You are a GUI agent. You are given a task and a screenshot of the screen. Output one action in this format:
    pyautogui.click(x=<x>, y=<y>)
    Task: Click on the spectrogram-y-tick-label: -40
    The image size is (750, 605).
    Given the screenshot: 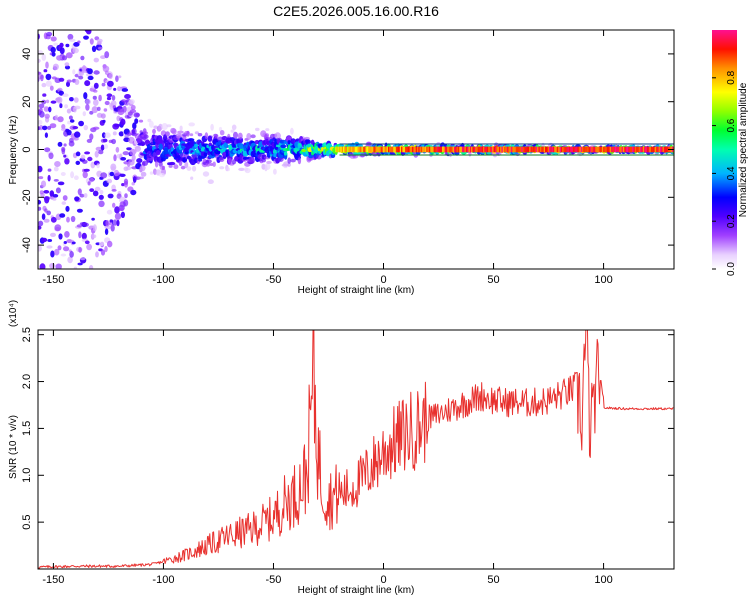 What is the action you would take?
    pyautogui.click(x=27, y=245)
    